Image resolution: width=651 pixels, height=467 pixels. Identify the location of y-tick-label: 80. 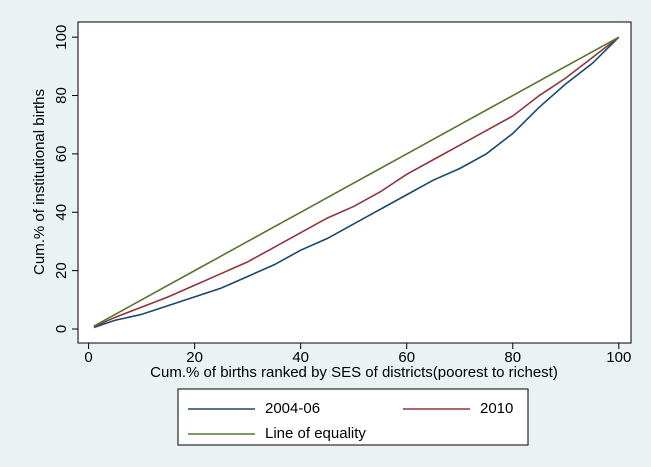
(61, 95).